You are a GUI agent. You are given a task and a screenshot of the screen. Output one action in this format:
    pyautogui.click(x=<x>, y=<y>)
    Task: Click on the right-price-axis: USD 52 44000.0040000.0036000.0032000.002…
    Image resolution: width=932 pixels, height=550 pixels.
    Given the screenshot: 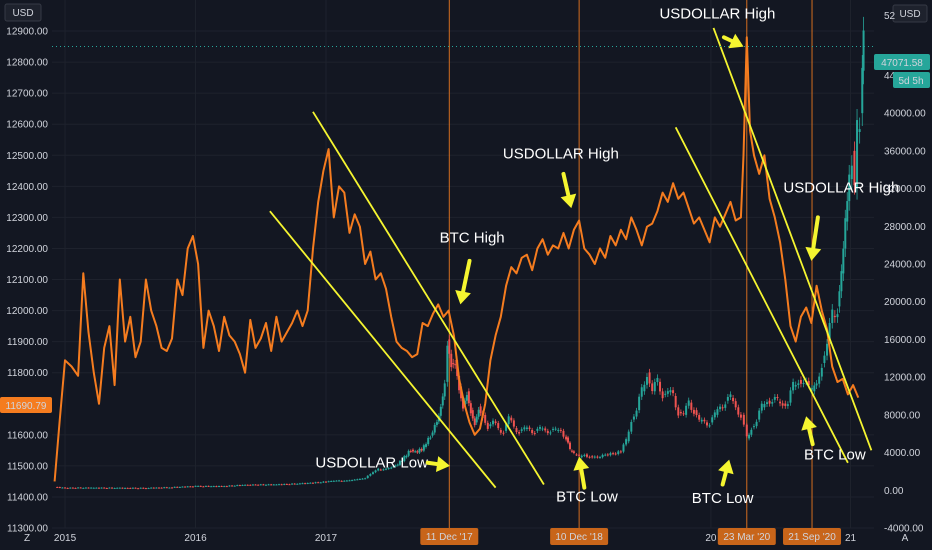 What is the action you would take?
    pyautogui.click(x=902, y=269)
    